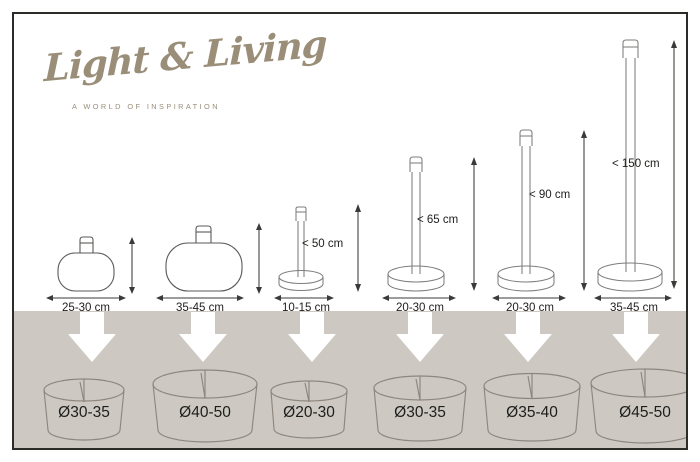  What do you see at coordinates (530, 308) in the screenshot?
I see `base-width-label-5: 20-30 cm` at bounding box center [530, 308].